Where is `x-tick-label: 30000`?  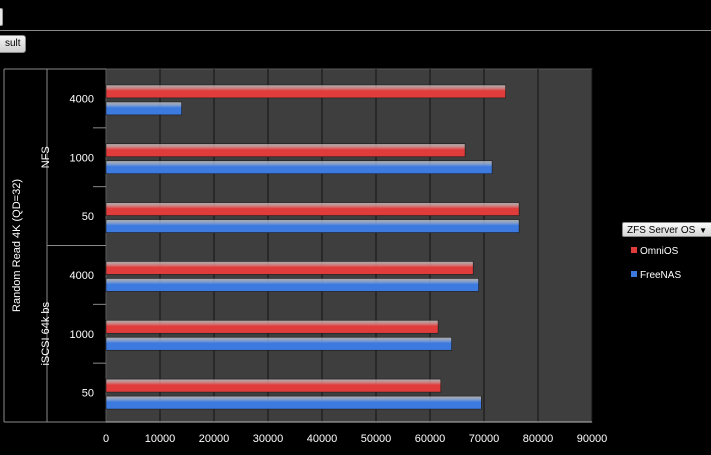
x-tick-label: 30000 is located at coordinates (268, 439).